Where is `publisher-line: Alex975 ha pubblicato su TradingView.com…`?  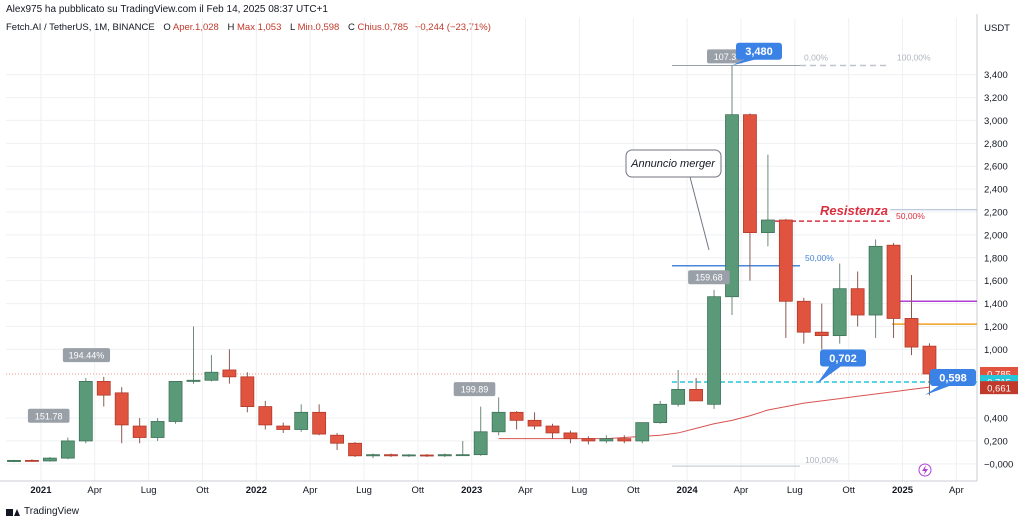 publisher-line: Alex975 ha pubblicato su TradingView.com… is located at coordinates (167, 9).